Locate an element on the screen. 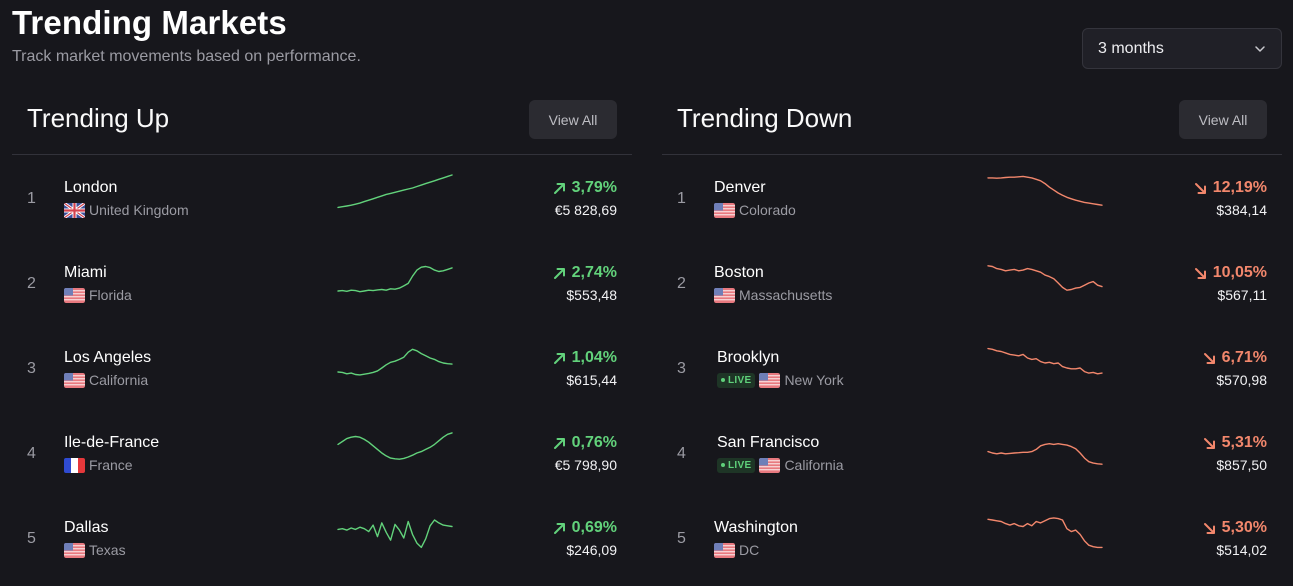 This screenshot has width=1293, height=586. market-region-line: Massachusetts is located at coordinates (773, 295).